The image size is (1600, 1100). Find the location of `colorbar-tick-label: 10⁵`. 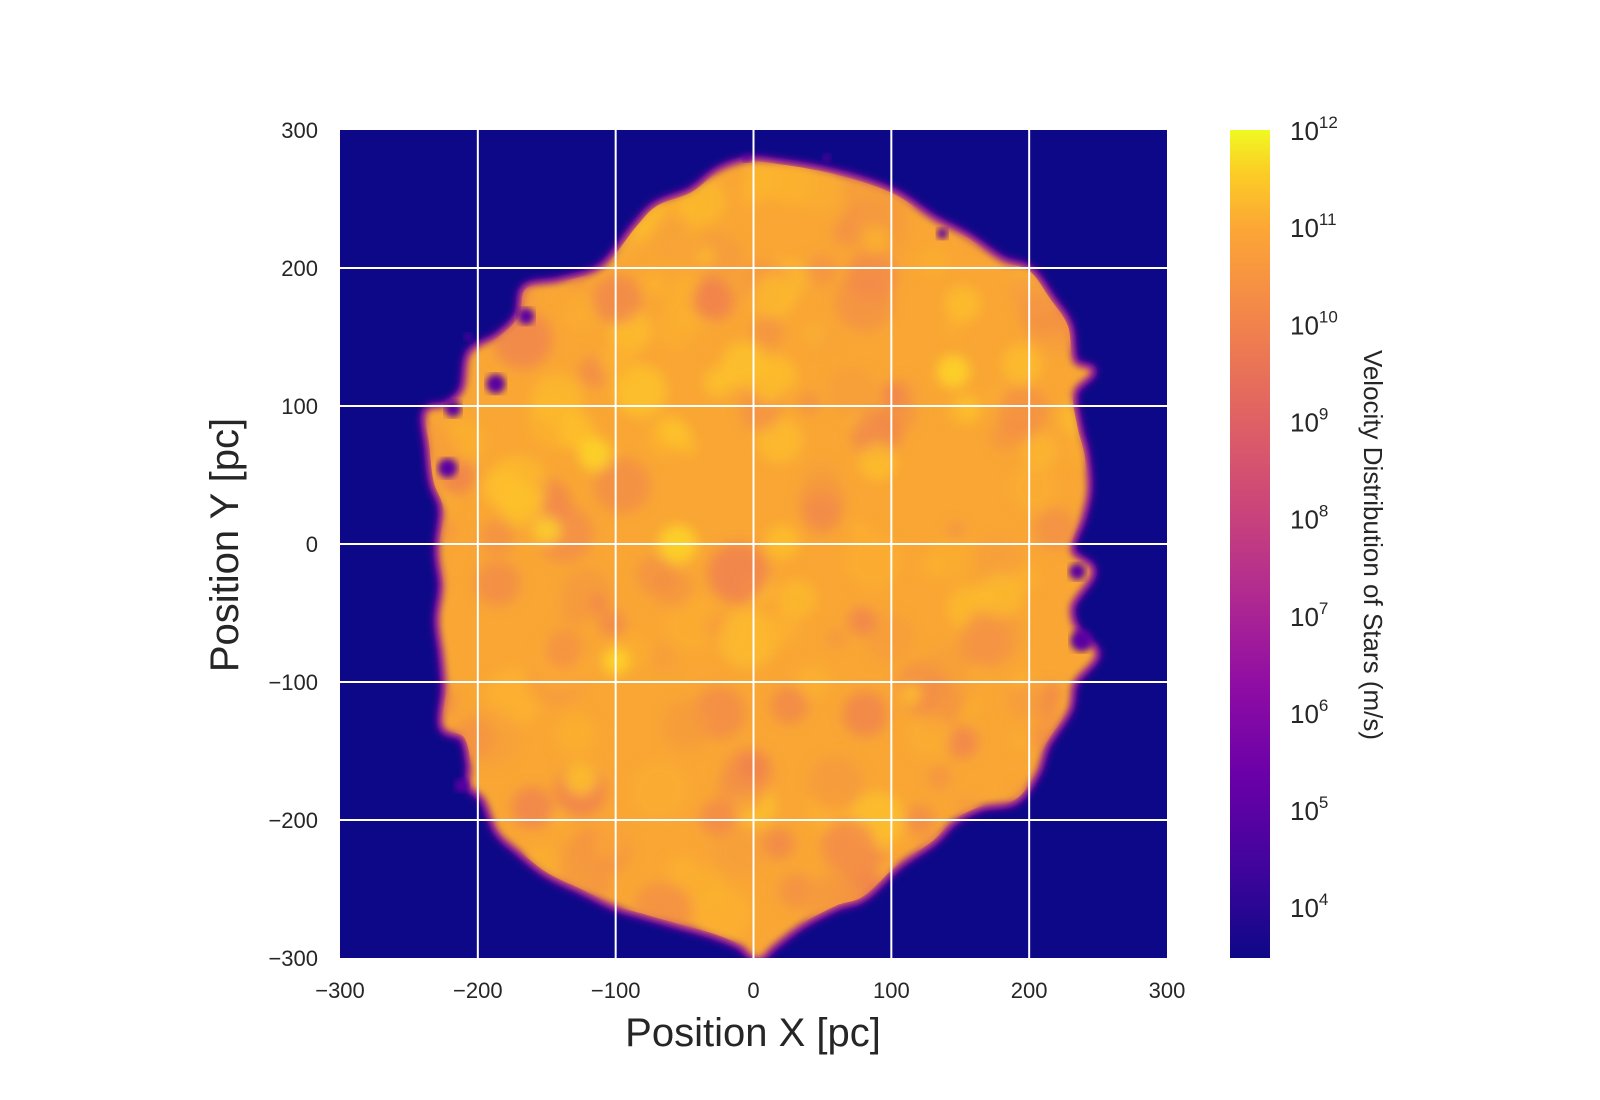

colorbar-tick-label: 10⁵ is located at coordinates (1309, 809).